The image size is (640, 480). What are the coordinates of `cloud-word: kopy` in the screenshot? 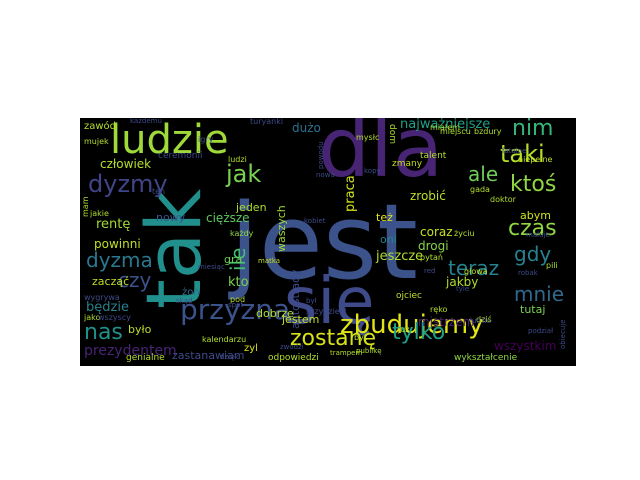 It's located at (372, 171).